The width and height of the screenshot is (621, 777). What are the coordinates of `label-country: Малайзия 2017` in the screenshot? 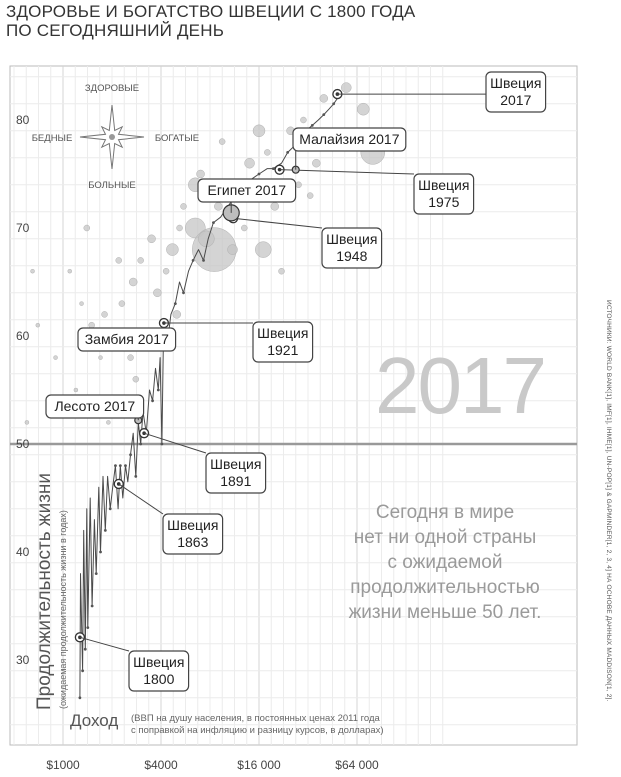 It's located at (349, 139).